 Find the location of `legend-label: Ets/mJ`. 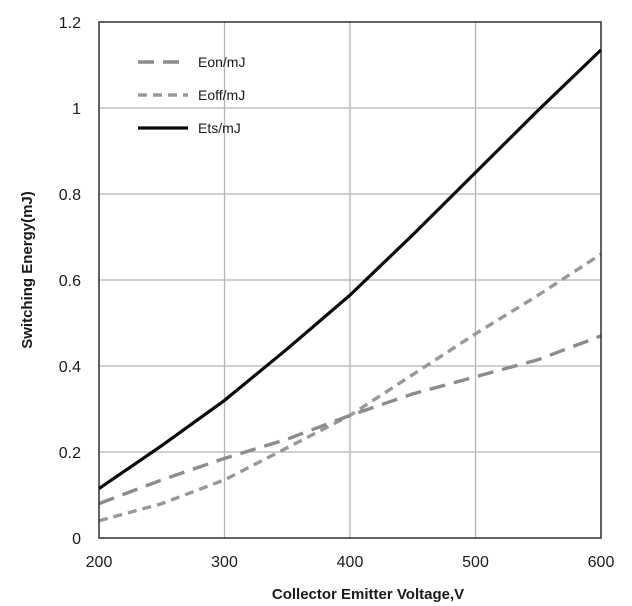

legend-label: Ets/mJ is located at coordinates (219, 128).